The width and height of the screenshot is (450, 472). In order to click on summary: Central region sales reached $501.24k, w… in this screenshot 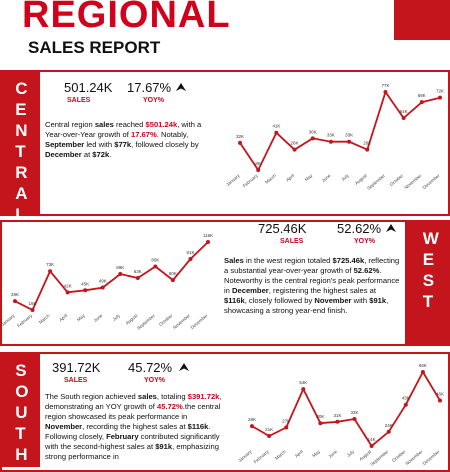, I will do `click(131, 140)`.